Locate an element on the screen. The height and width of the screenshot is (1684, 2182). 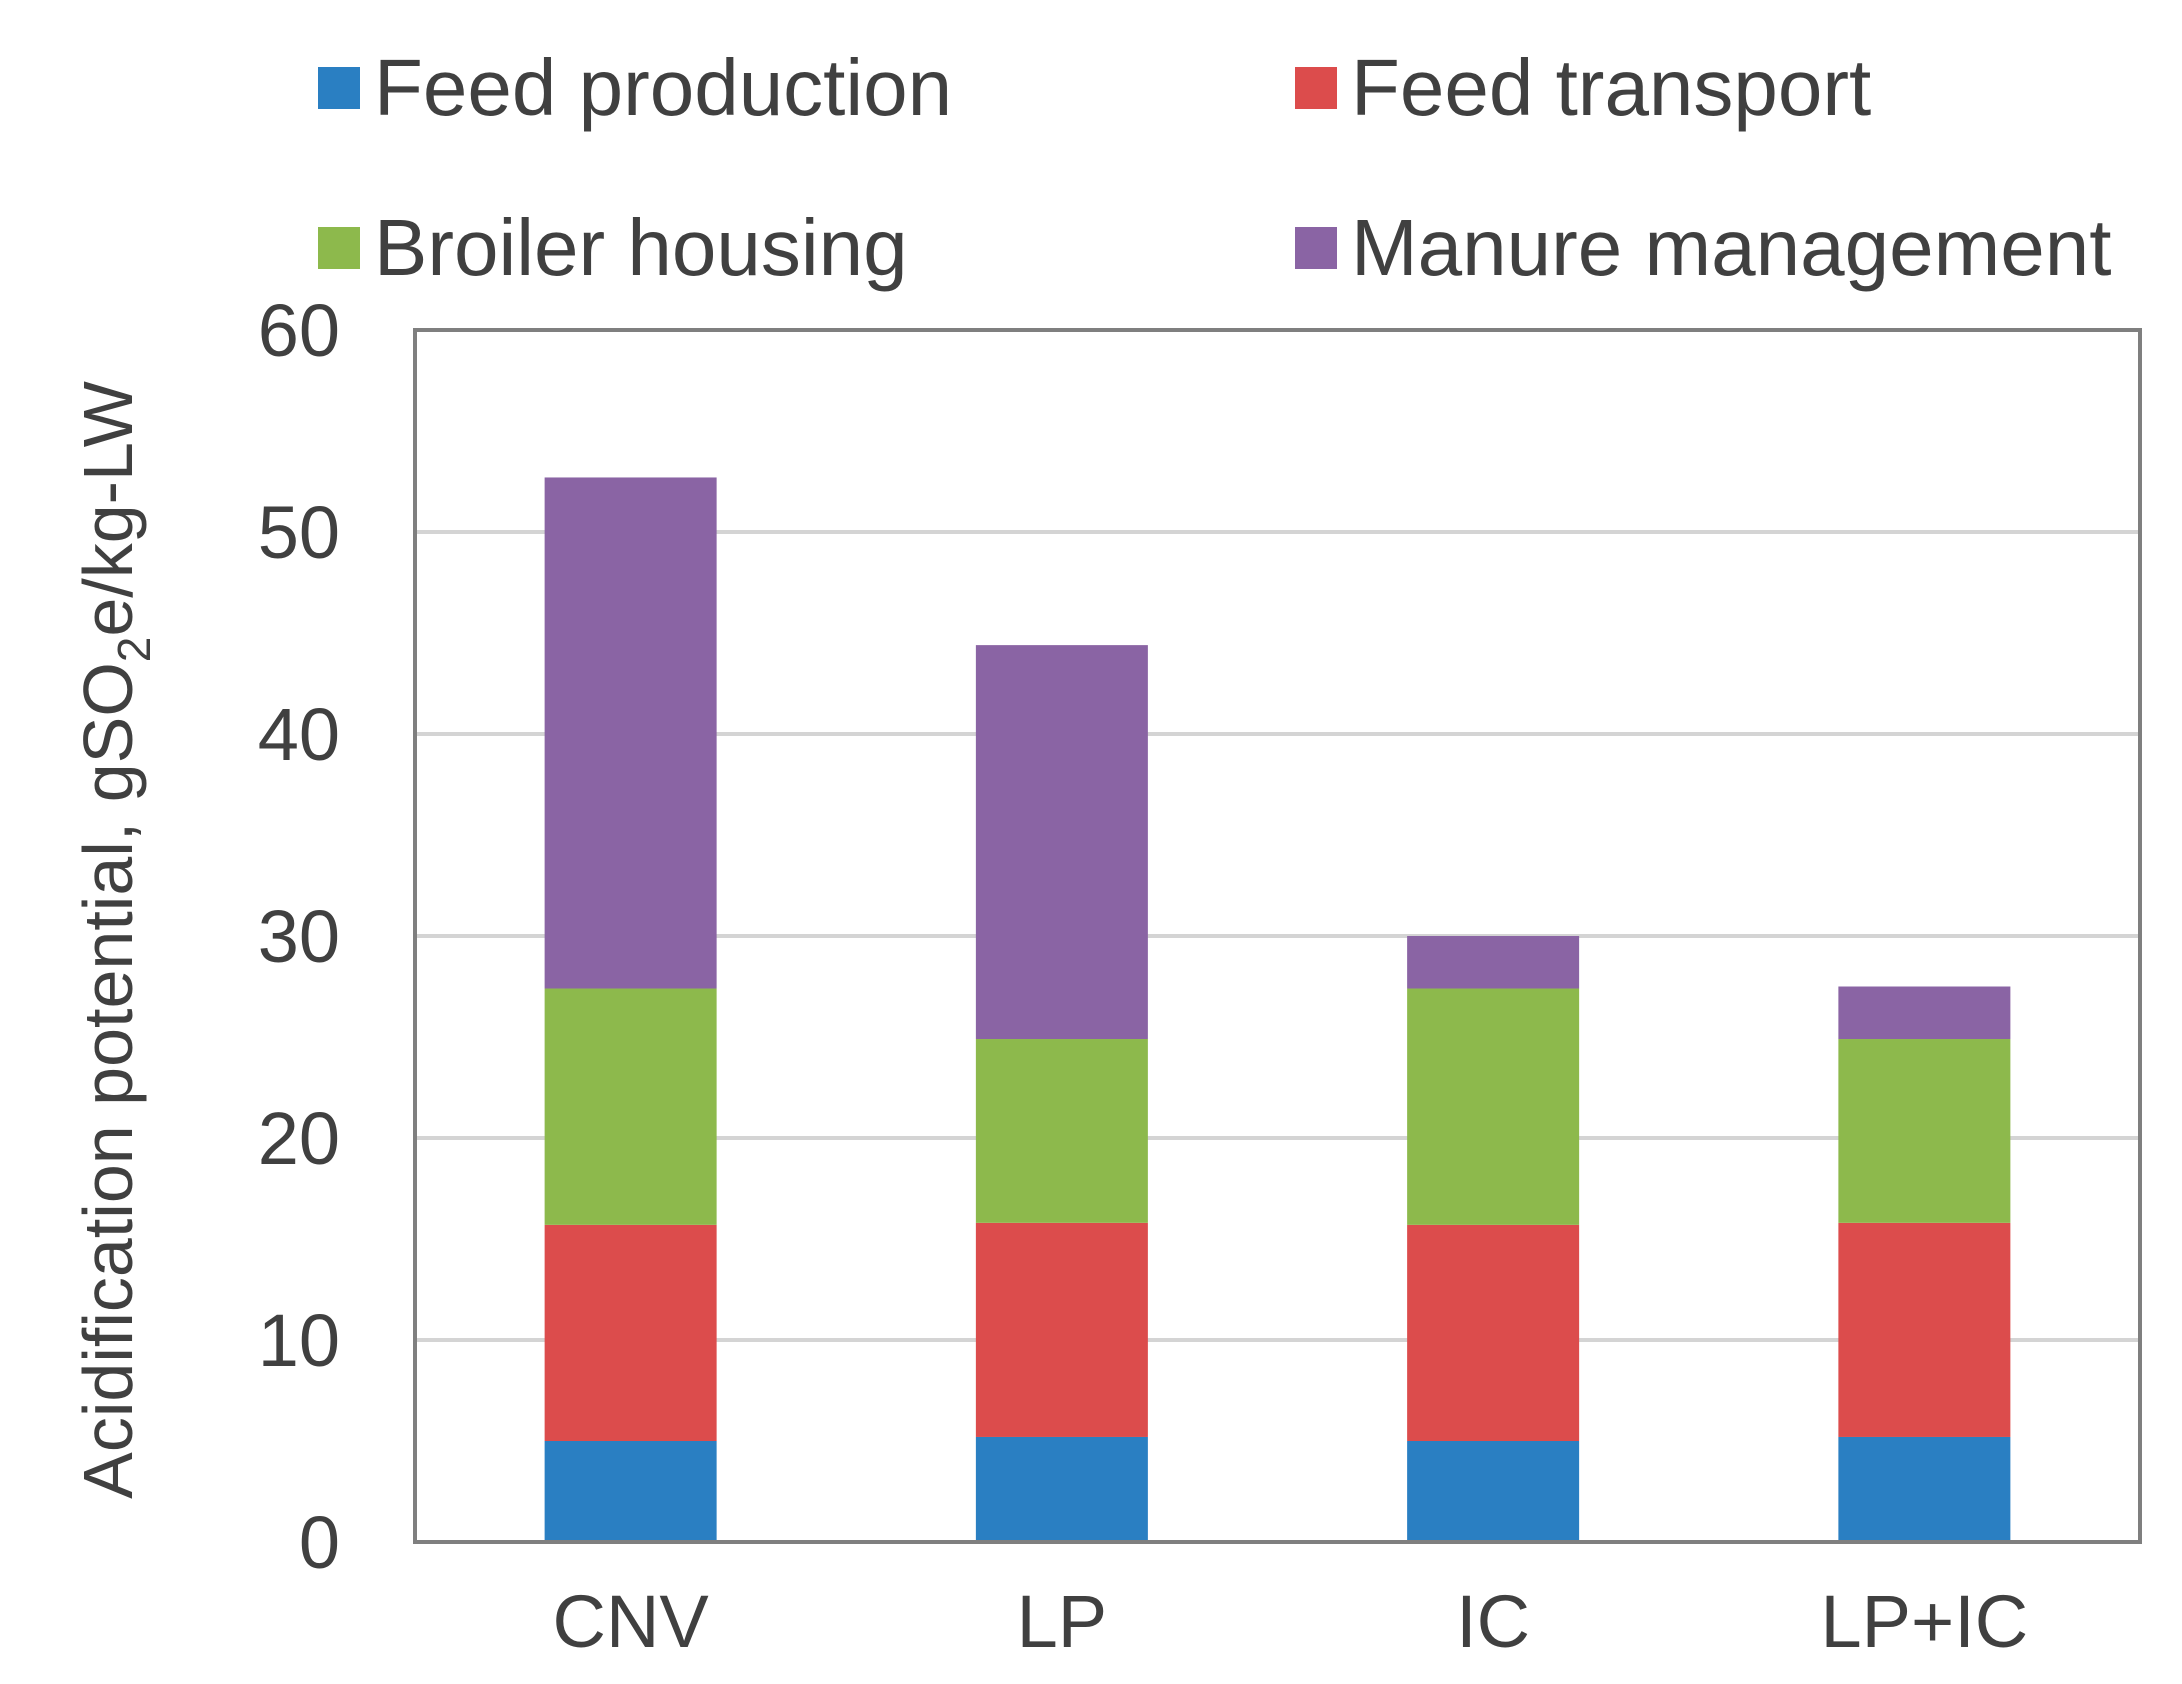
legend-label-feed-production: Feed production is located at coordinates (663, 87).